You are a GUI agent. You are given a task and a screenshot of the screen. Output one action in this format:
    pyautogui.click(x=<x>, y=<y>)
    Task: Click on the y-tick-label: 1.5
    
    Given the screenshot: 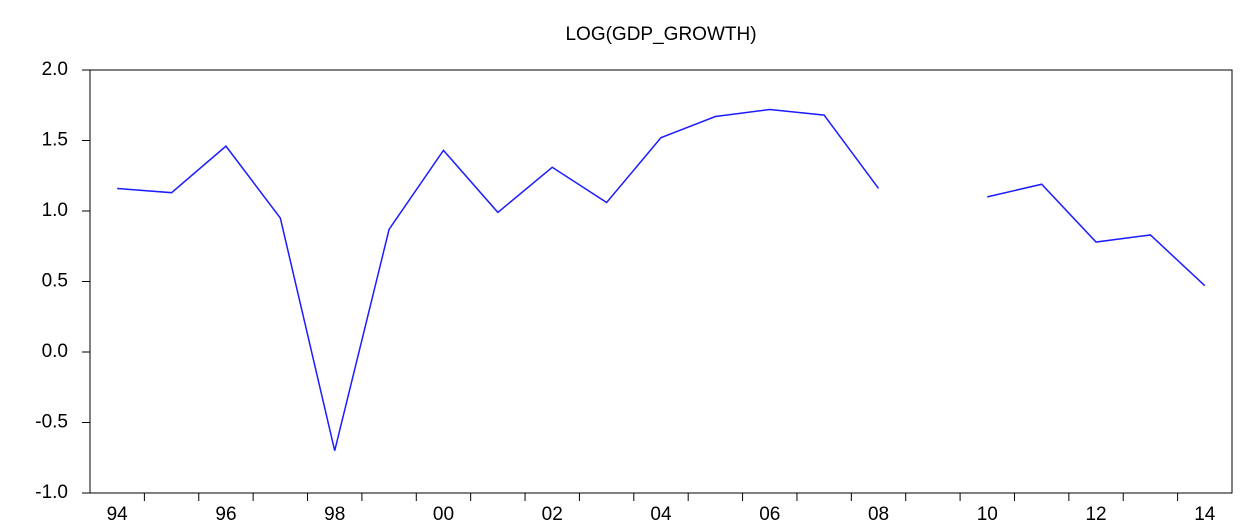 What is the action you would take?
    pyautogui.click(x=55, y=140)
    